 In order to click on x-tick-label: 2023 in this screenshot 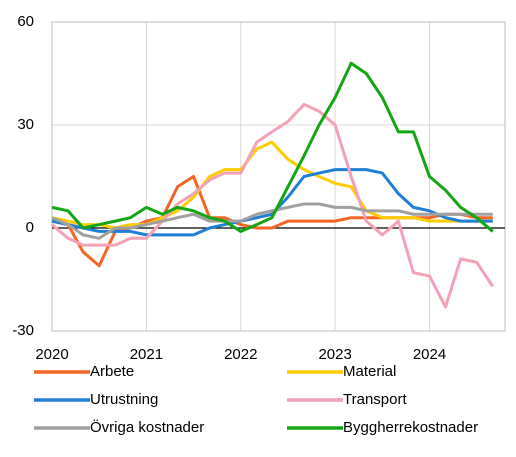, I will do `click(334, 354)`.